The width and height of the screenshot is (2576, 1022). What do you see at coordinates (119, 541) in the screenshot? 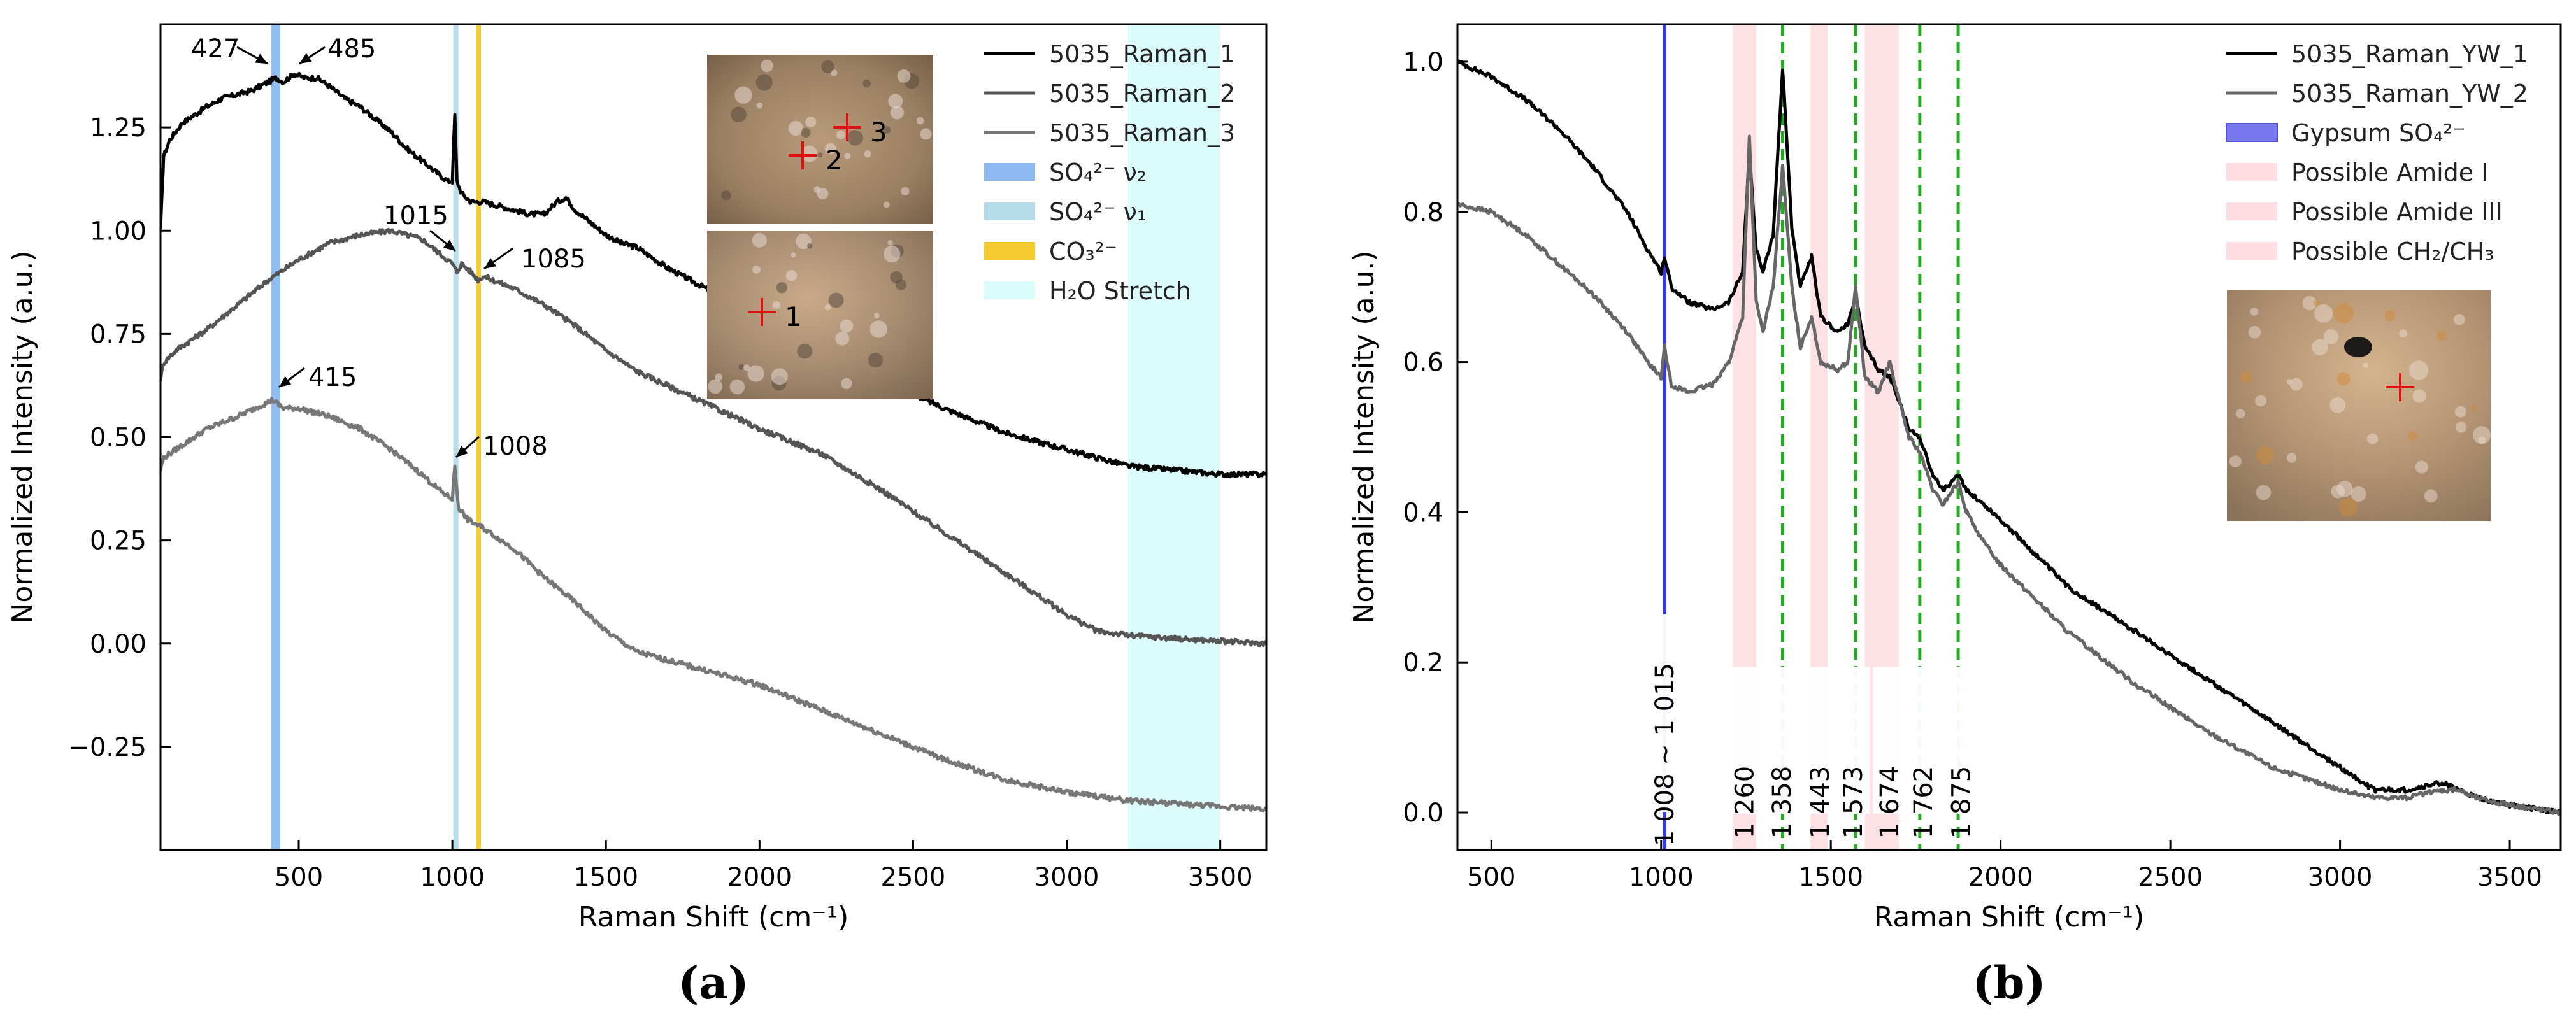
I see `y-tick-label-2: 0.25` at bounding box center [119, 541].